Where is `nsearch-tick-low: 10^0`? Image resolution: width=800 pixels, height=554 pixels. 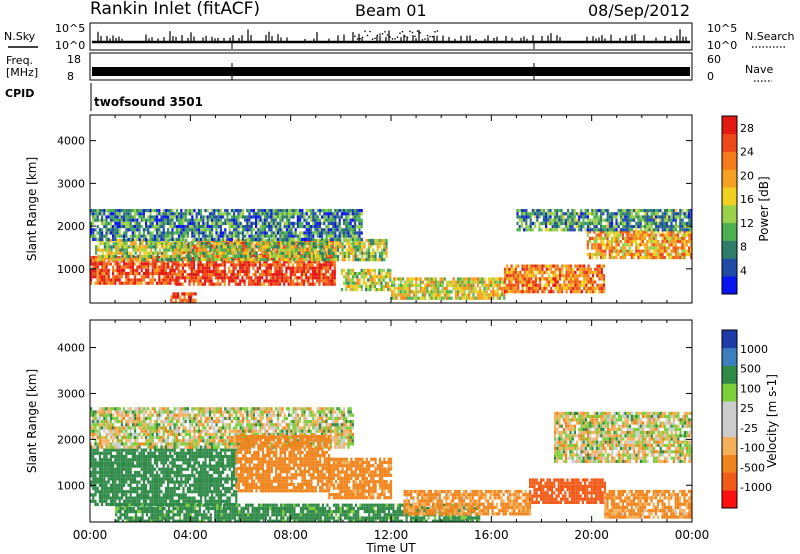 nsearch-tick-low: 10^0 is located at coordinates (722, 45).